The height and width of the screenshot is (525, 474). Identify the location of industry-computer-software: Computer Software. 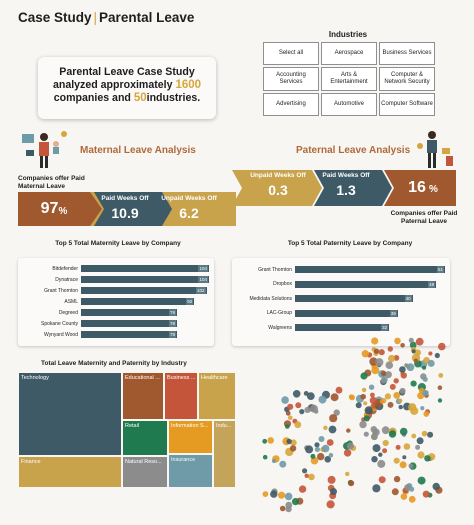
(407, 104).